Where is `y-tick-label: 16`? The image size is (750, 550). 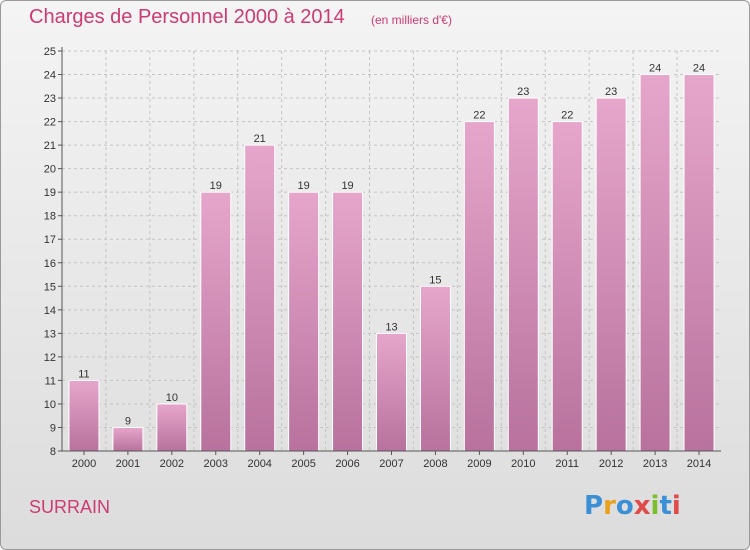 y-tick-label: 16 is located at coordinates (50, 264).